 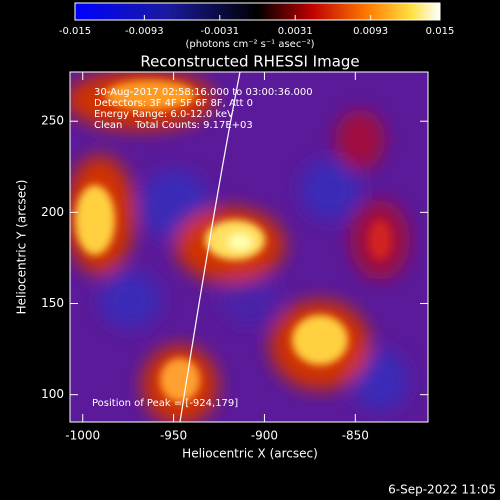 What do you see at coordinates (250, 454) in the screenshot?
I see `x-axis-label: Heliocentric X (arcsec)` at bounding box center [250, 454].